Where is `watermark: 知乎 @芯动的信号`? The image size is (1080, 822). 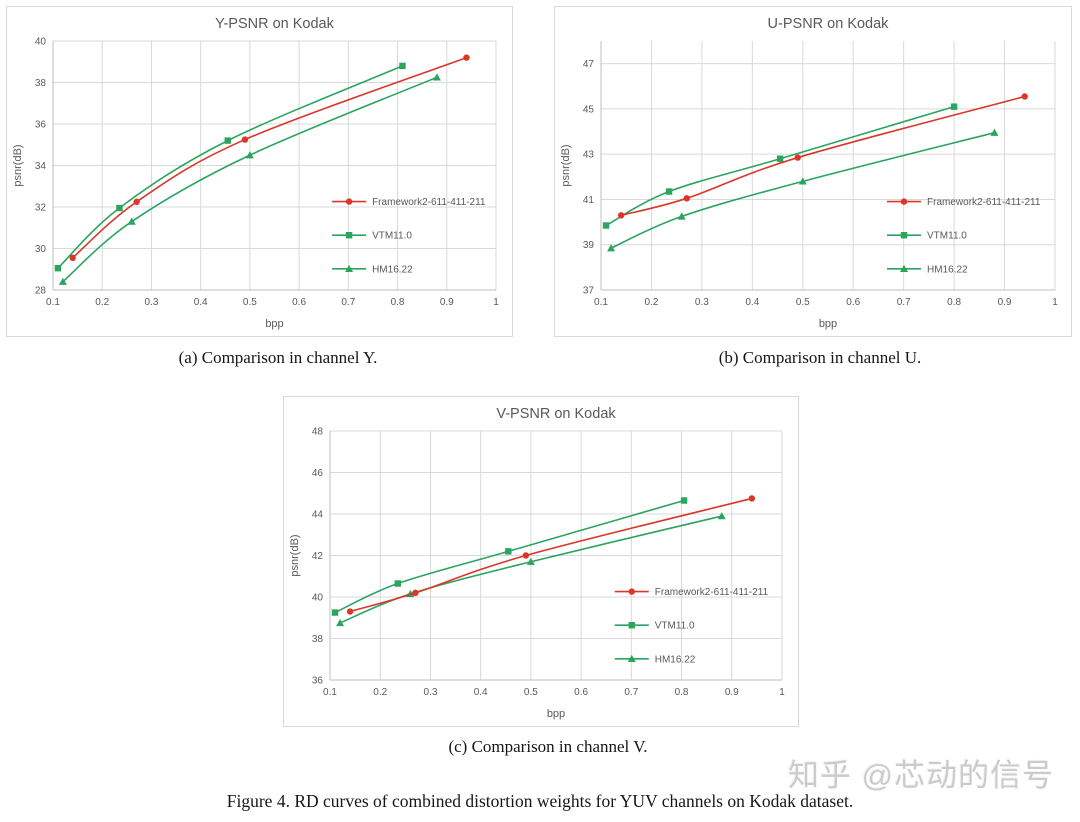 watermark: 知乎 @芯动的信号 is located at coordinates (921, 775).